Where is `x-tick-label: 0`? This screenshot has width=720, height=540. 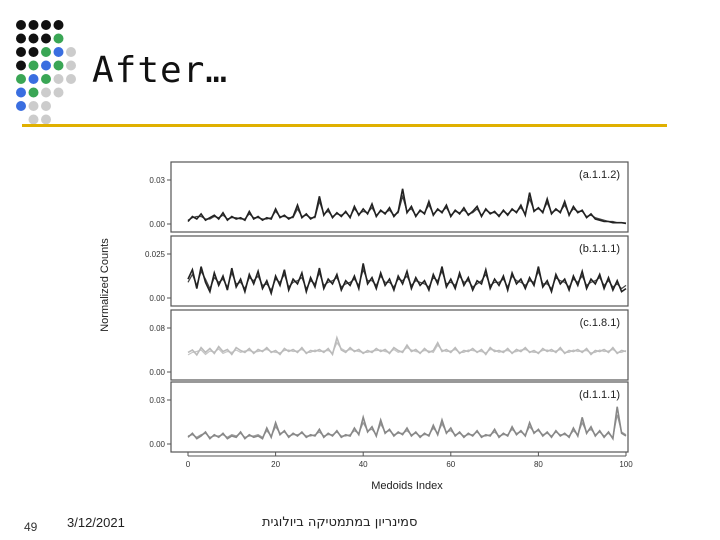
x-tick-label: 0 is located at coordinates (188, 464).